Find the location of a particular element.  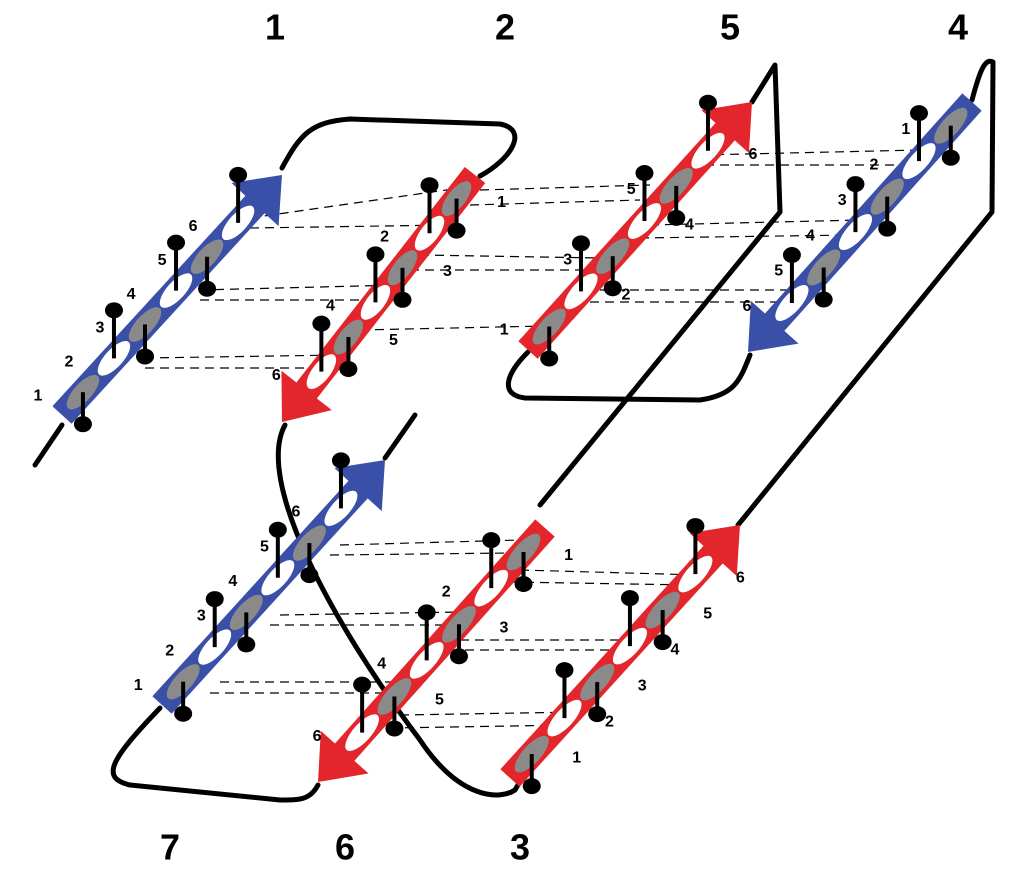

strand-number: 5 is located at coordinates (730, 27).